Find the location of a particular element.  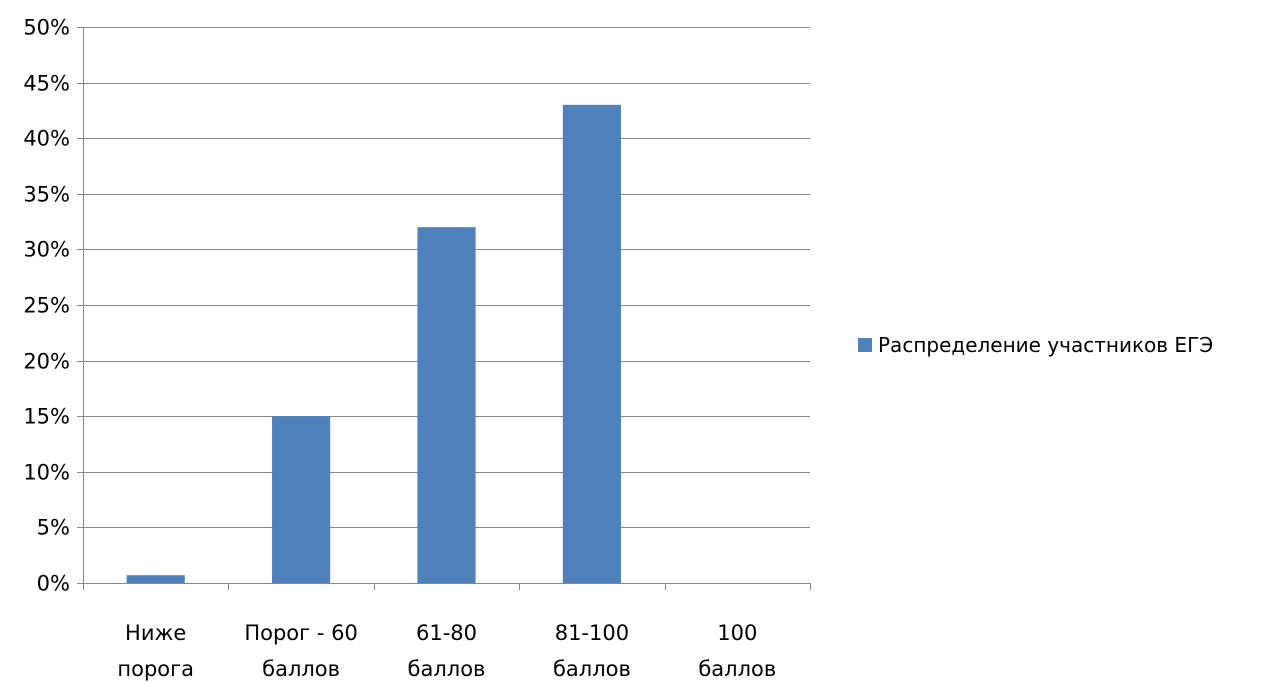

x-category-label: Порог - 60 is located at coordinates (301, 633).